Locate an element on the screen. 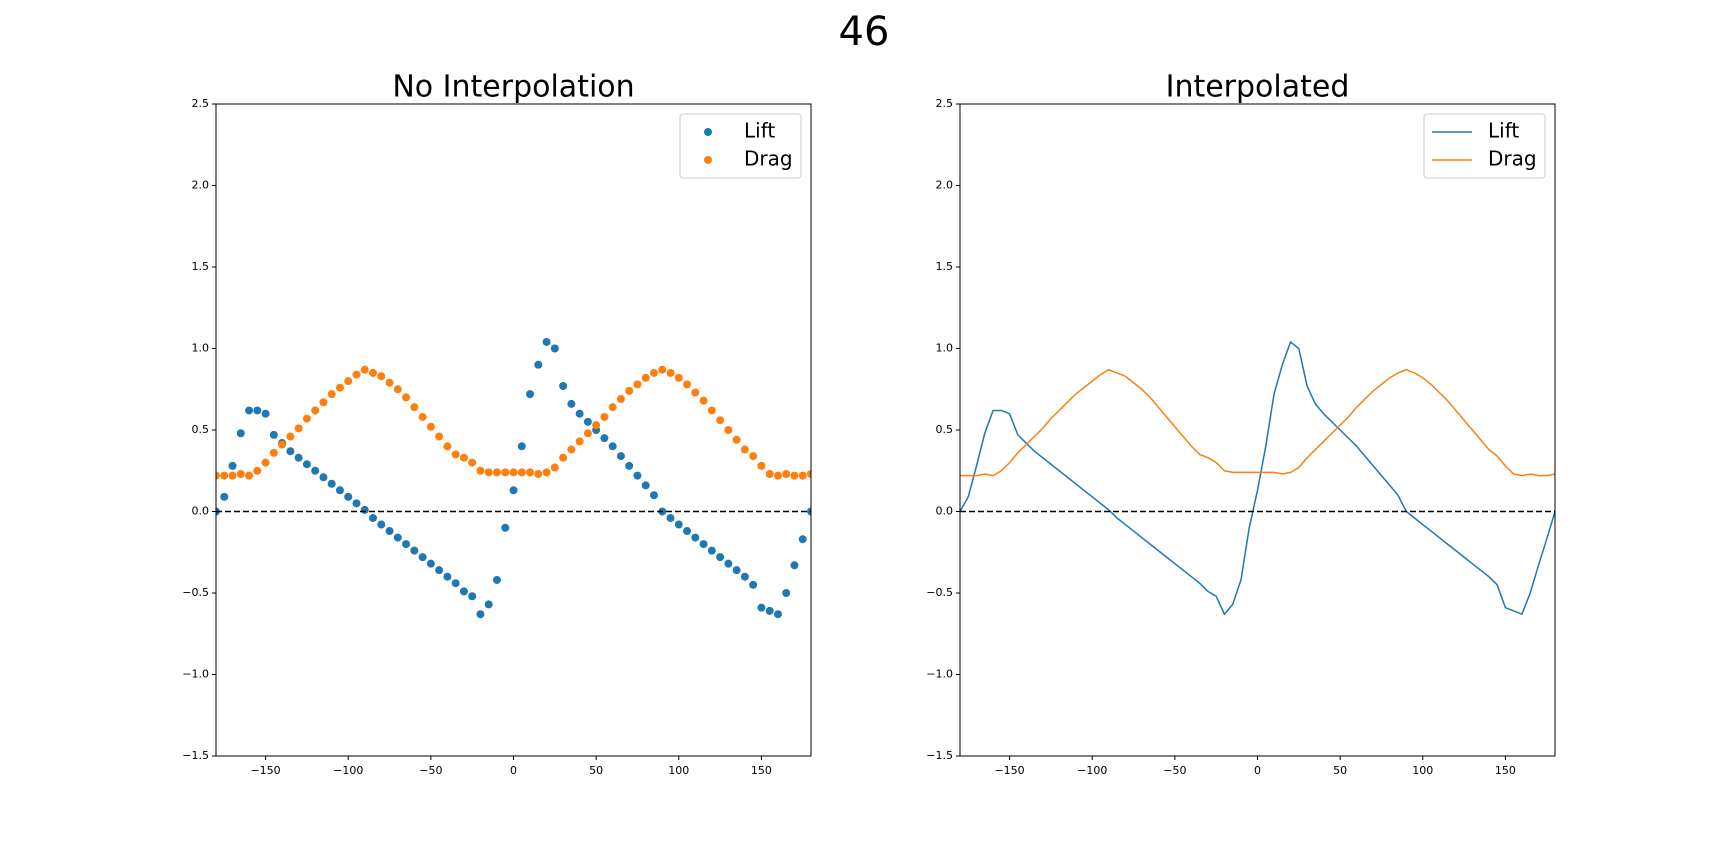 The image size is (1728, 864). x-tick-label: −150 is located at coordinates (1009, 770).